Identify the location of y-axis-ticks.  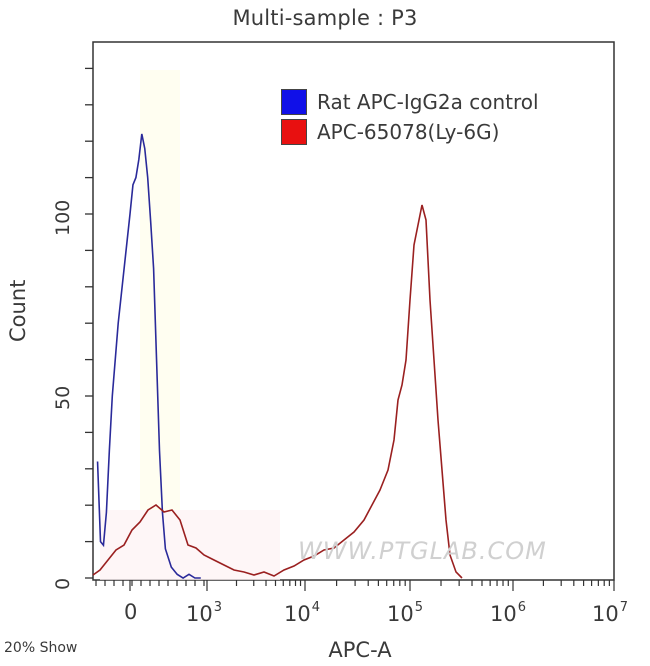
(89, 323).